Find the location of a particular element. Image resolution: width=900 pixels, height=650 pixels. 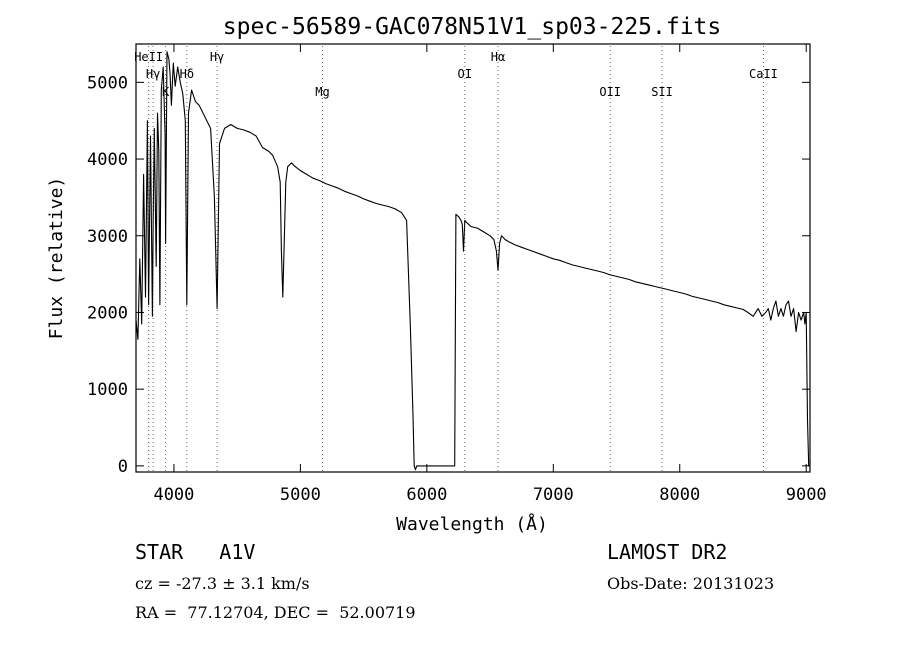

redshift-velocity: cz = -27.3 ± 3.1 km/s is located at coordinates (222, 583).